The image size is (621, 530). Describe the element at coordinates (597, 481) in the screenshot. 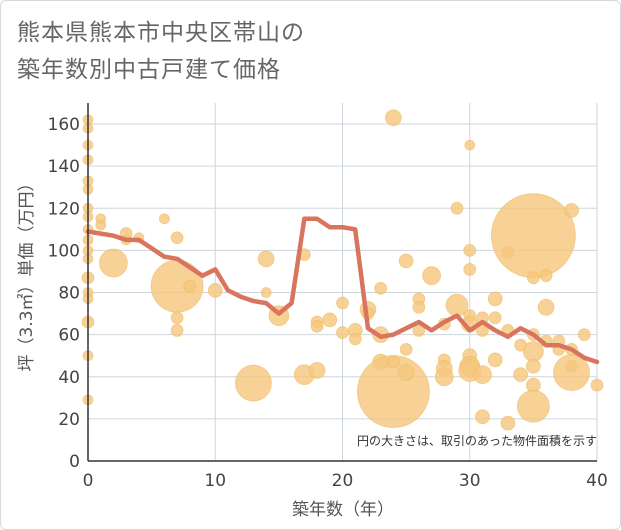

I see `x-tick-40: 40` at that location.